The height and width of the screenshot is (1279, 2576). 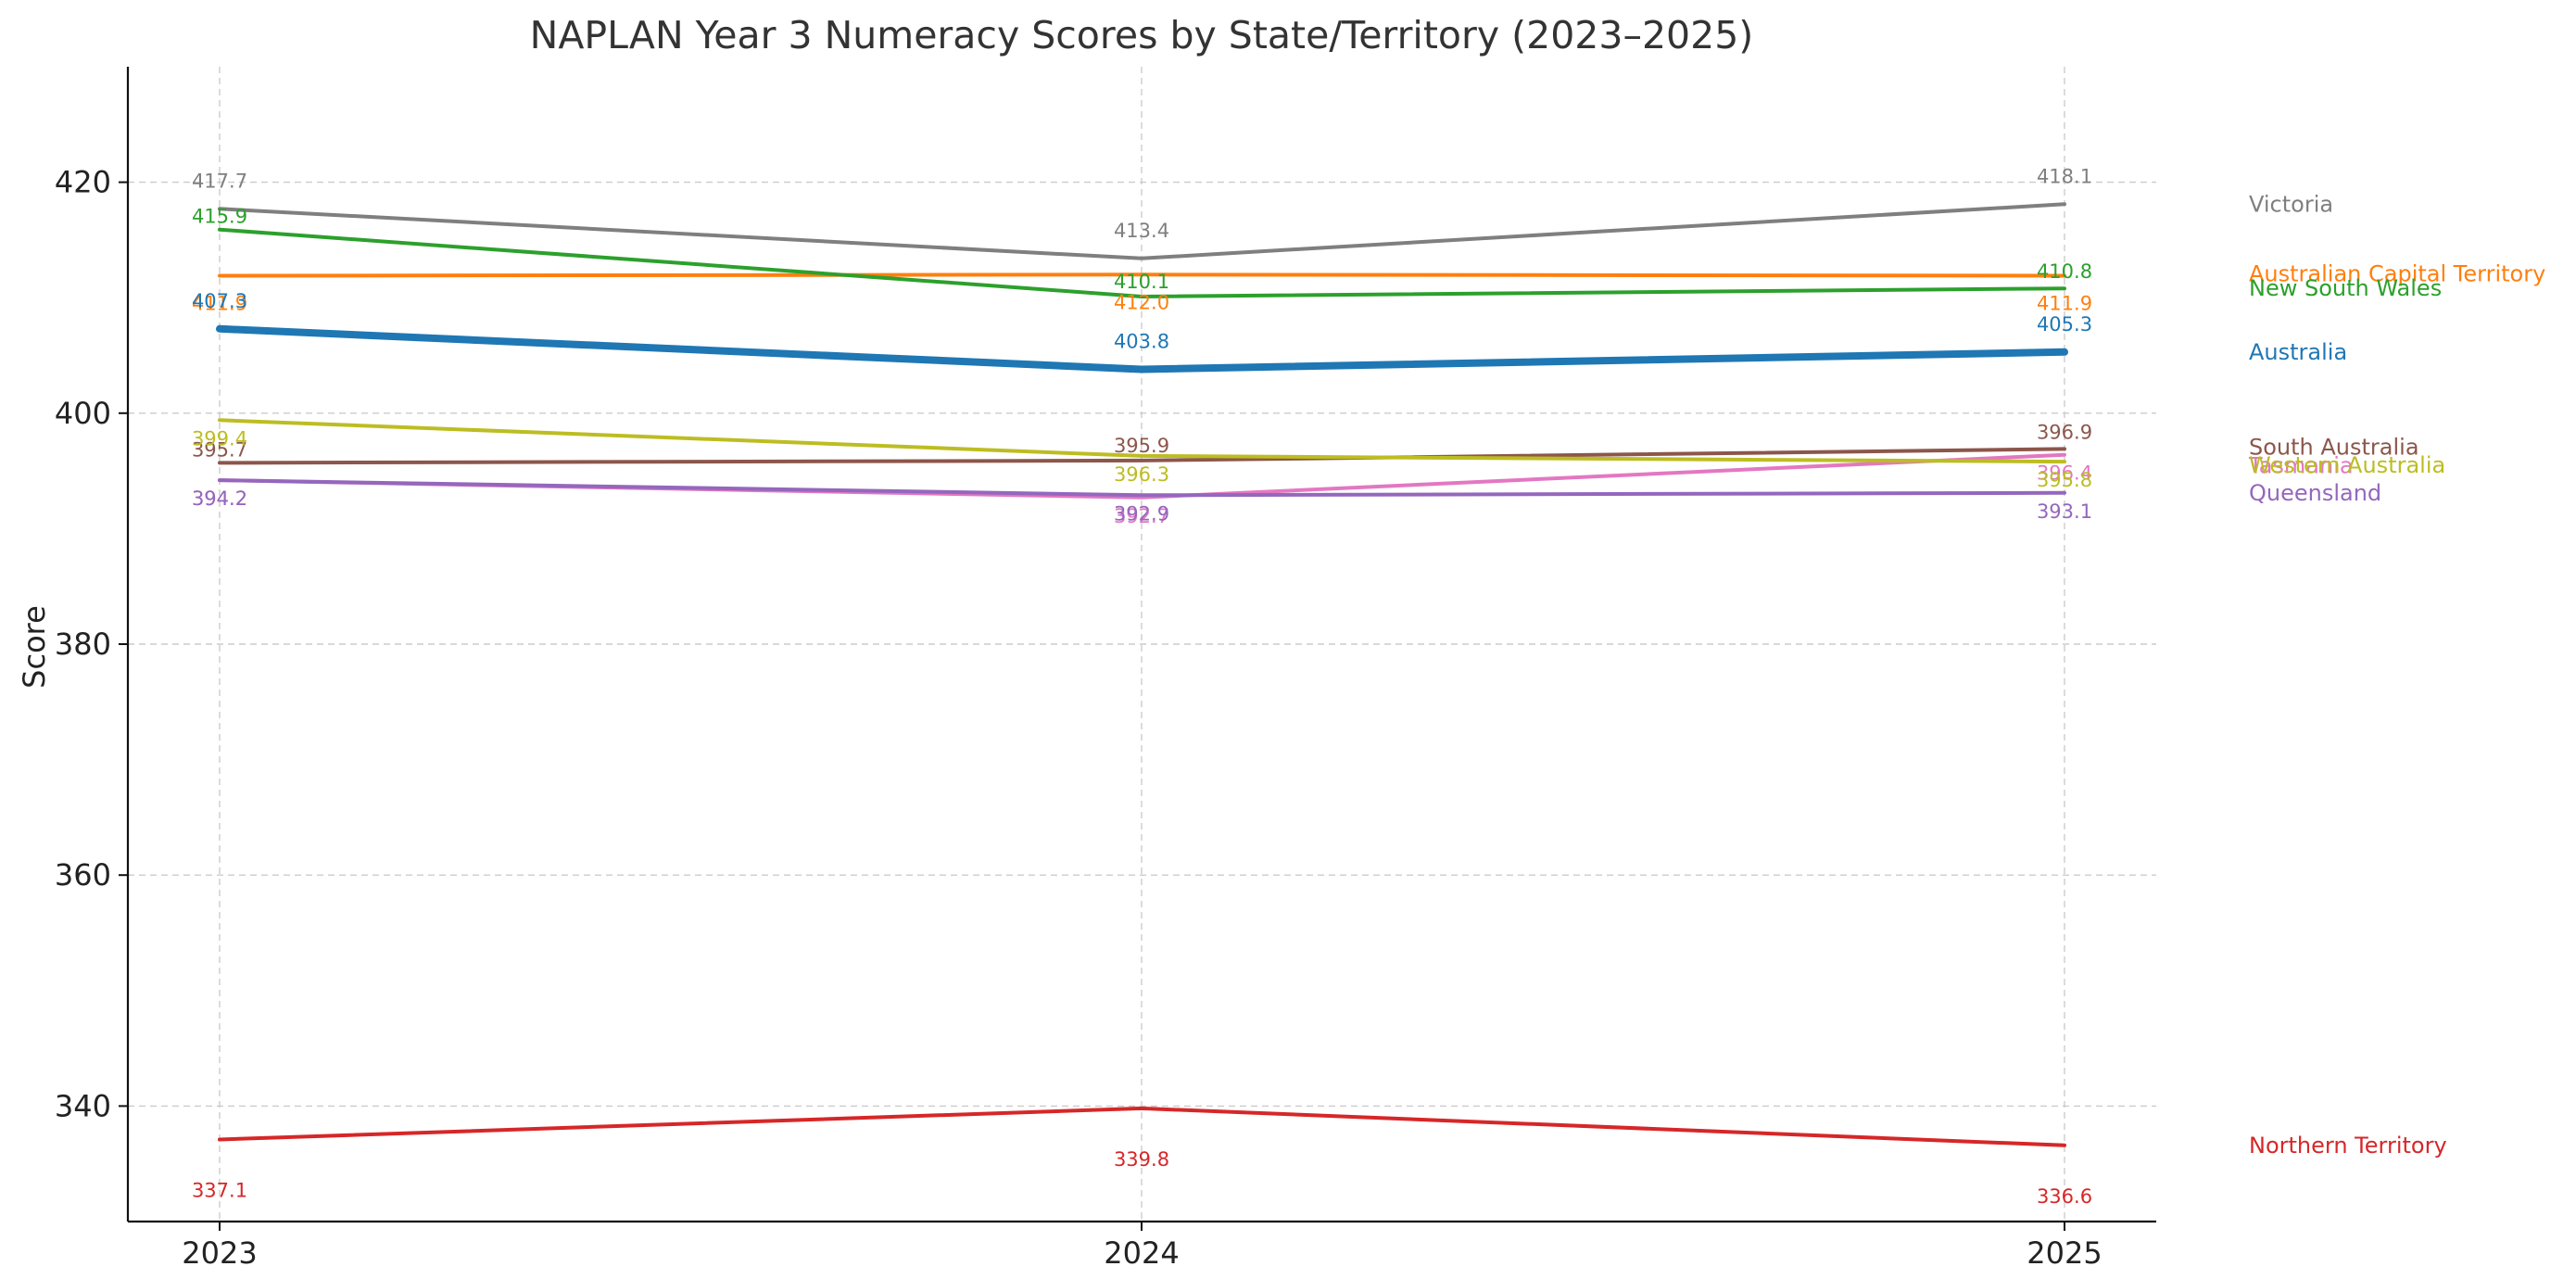 I want to click on series-line-australia, so click(x=1142, y=349).